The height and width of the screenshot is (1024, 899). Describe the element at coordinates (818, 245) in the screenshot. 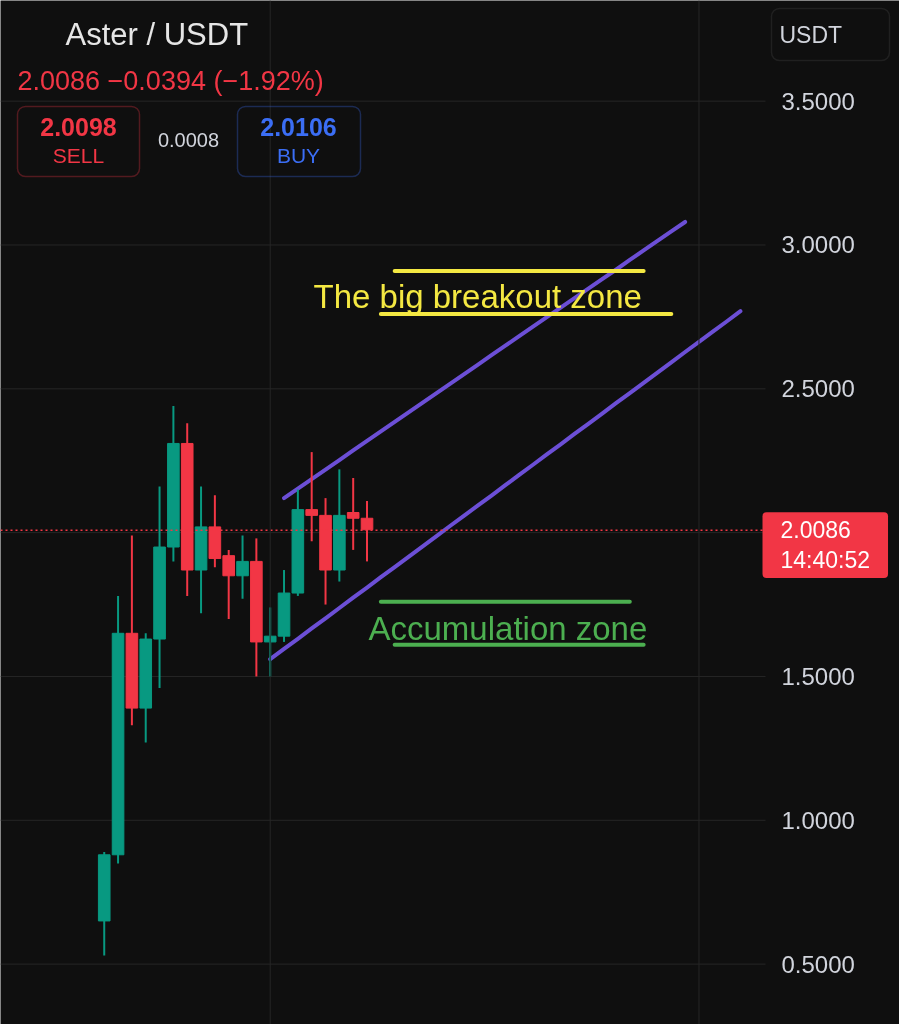

I see `y-tick-label: 3.0000` at that location.